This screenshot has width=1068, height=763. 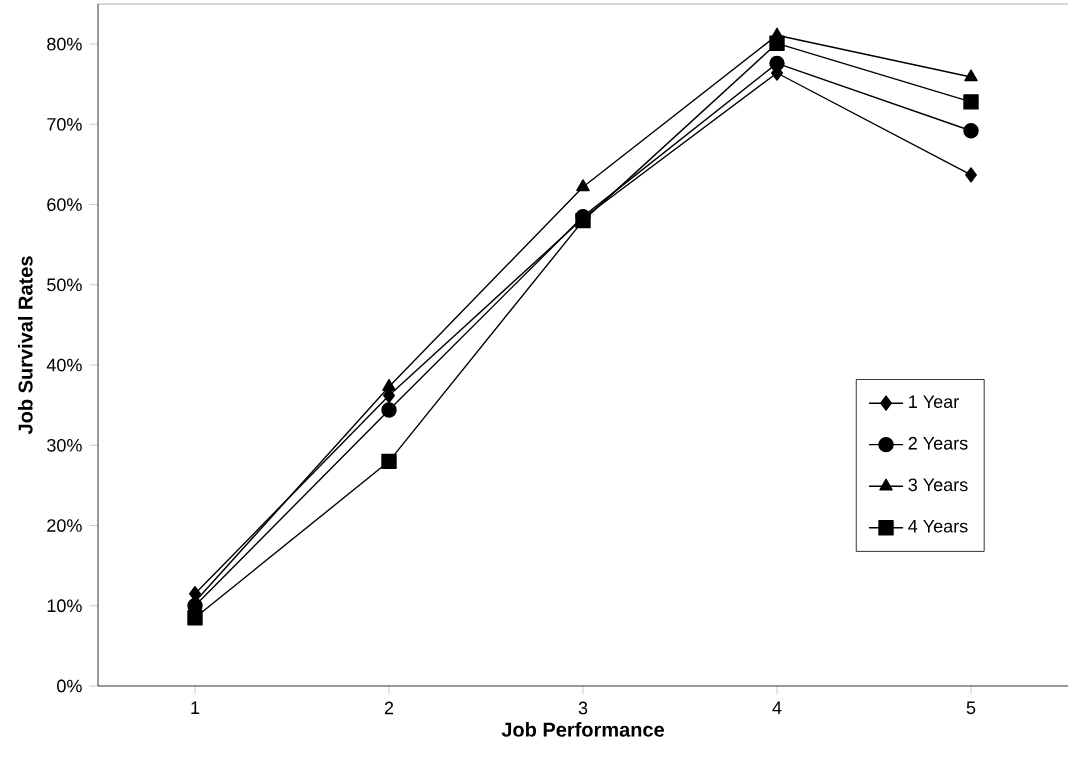 What do you see at coordinates (64, 606) in the screenshot?
I see `y-tick-label: 10%` at bounding box center [64, 606].